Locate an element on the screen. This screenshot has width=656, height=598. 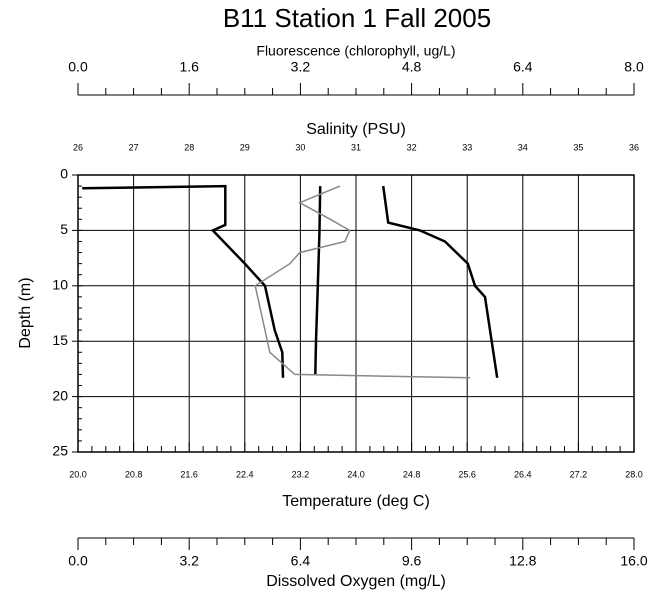
x-tick-label: 25.6 is located at coordinates (467, 474).